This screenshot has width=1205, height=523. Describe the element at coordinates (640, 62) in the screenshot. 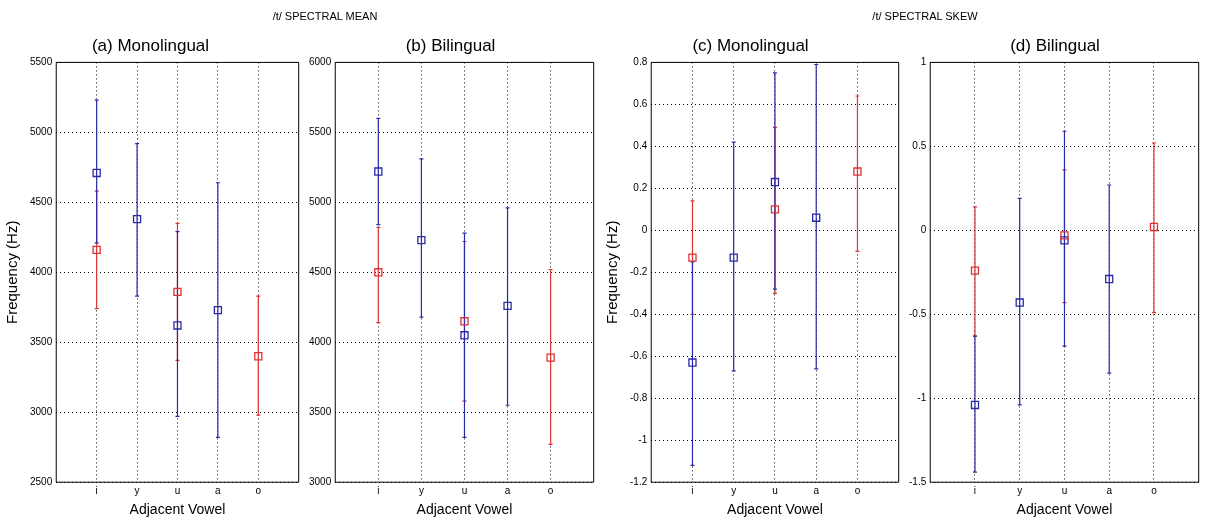

I see `y-tick-label: 0.8` at that location.